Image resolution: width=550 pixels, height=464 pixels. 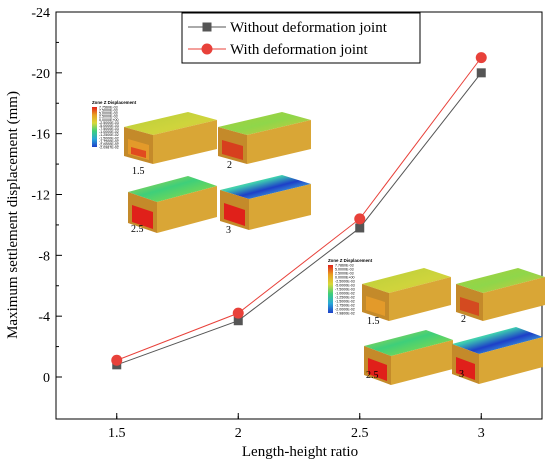 I want to click on inset-1-legend-title: Zone Z Displacement, so click(x=114, y=102).